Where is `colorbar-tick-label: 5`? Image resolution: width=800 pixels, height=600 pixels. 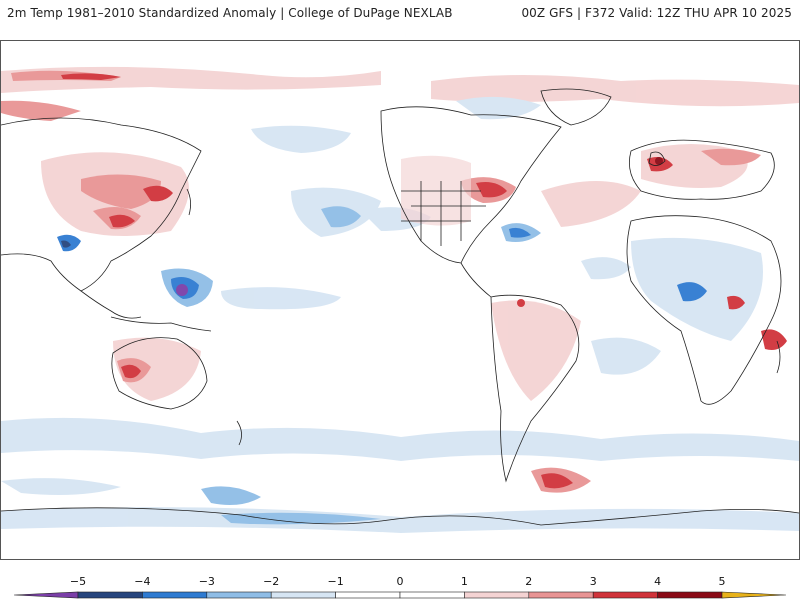 colorbar-tick-label: 5 is located at coordinates (722, 581).